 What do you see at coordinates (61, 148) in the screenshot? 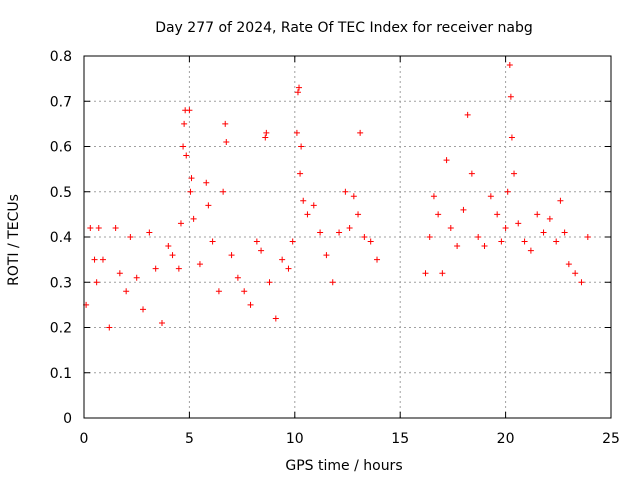
I see `y-tick-label: 0.6` at bounding box center [61, 148].